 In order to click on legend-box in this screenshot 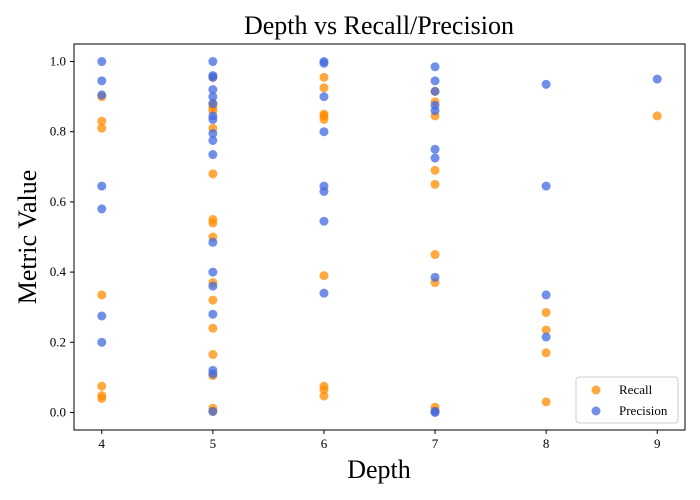, I will do `click(627, 400)`.